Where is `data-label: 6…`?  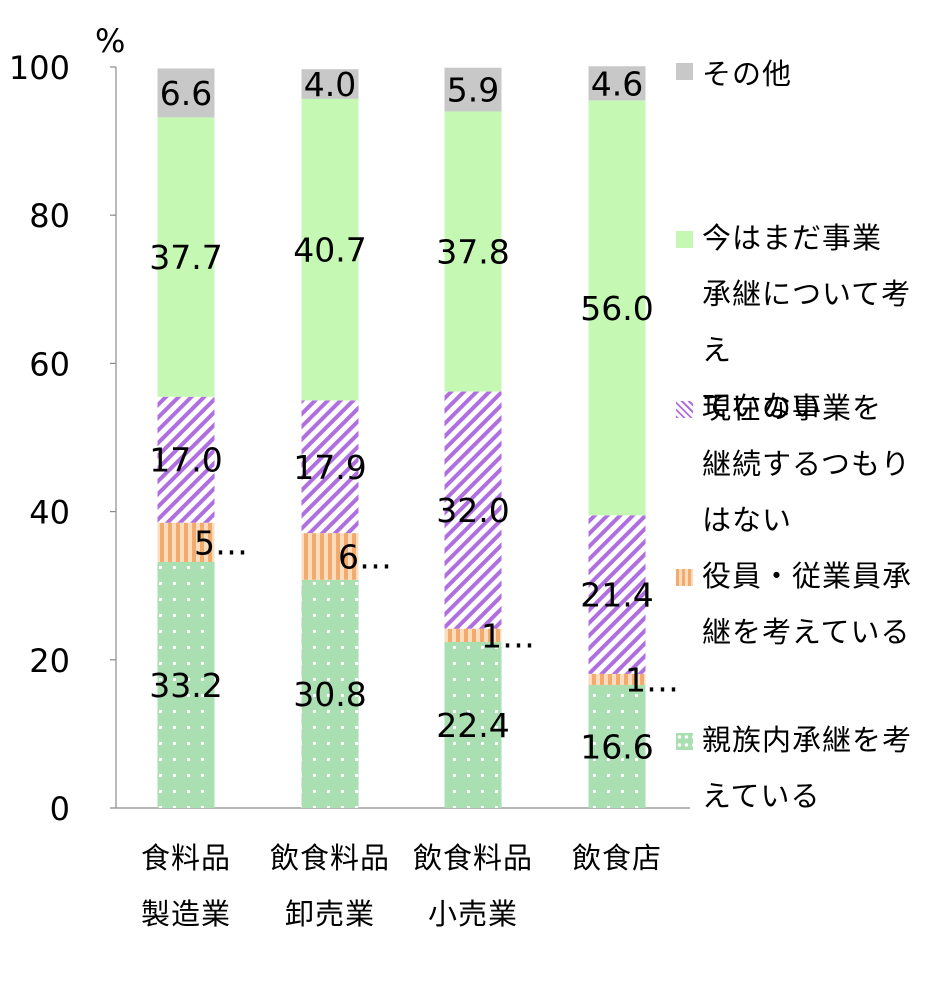 data-label: 6… is located at coordinates (365, 556).